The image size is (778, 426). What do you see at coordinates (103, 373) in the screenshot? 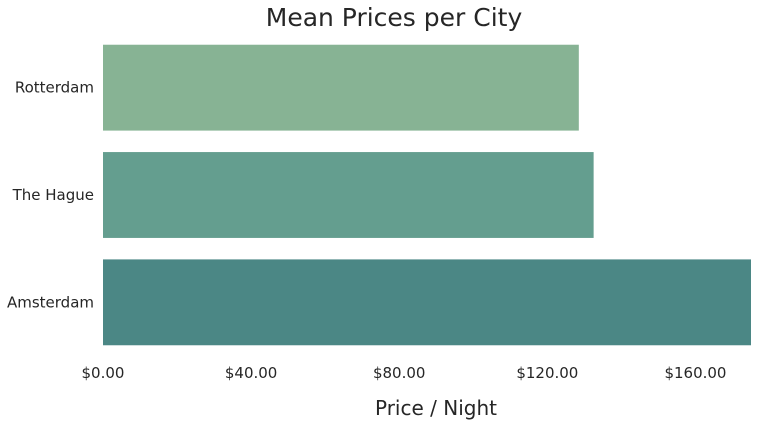
I see `x-tick-label: $0.00` at bounding box center [103, 373].